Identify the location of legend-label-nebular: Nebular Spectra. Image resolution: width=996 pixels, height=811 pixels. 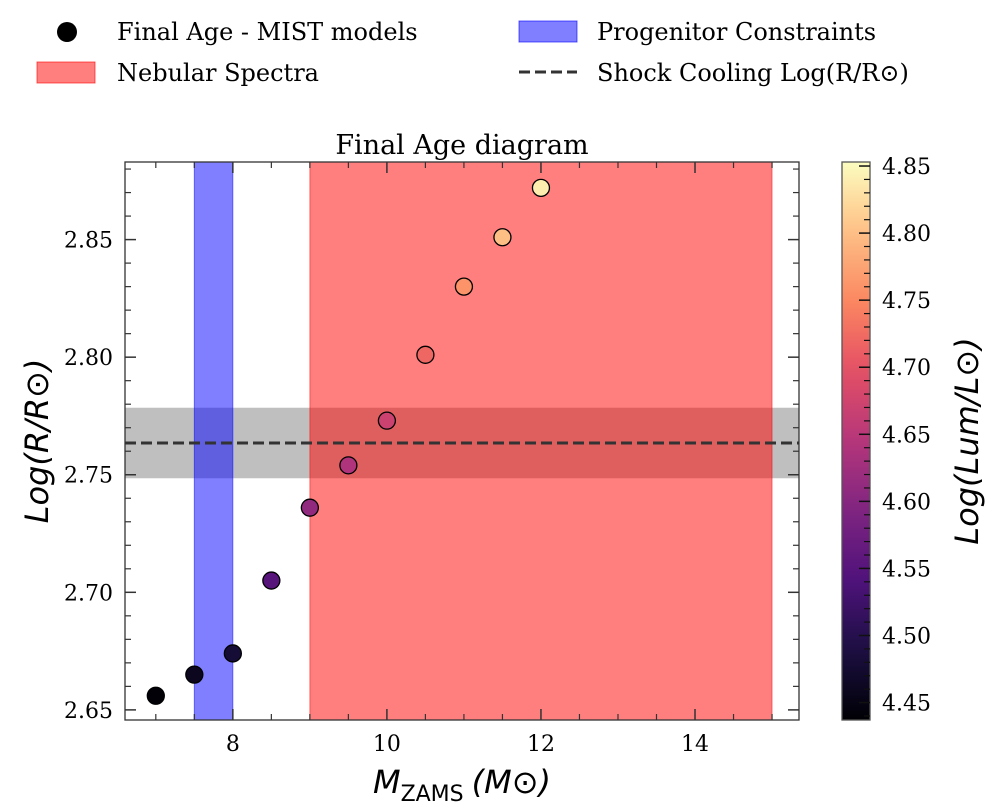
(218, 73).